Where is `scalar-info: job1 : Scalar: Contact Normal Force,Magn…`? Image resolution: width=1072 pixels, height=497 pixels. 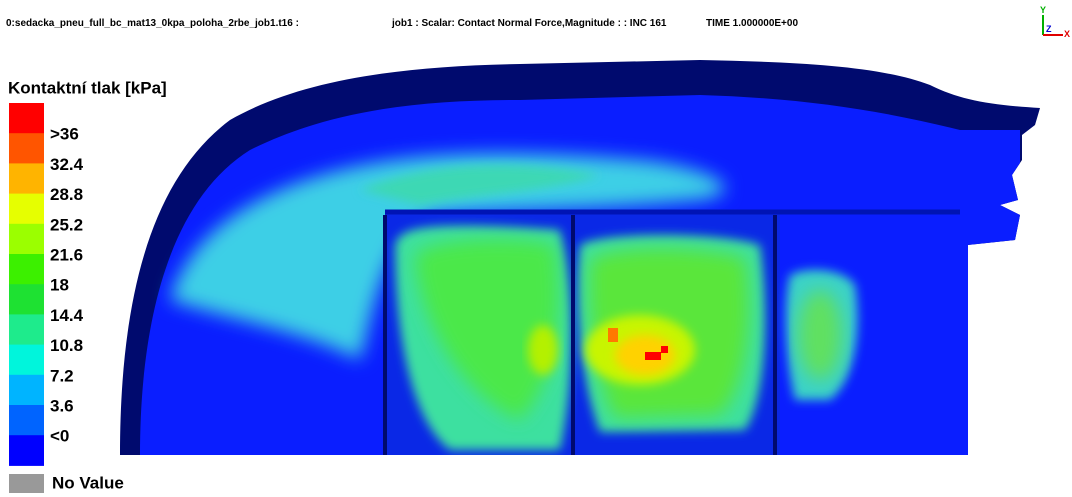
scalar-info: job1 : Scalar: Contact Normal Force,Magn… is located at coordinates (529, 23).